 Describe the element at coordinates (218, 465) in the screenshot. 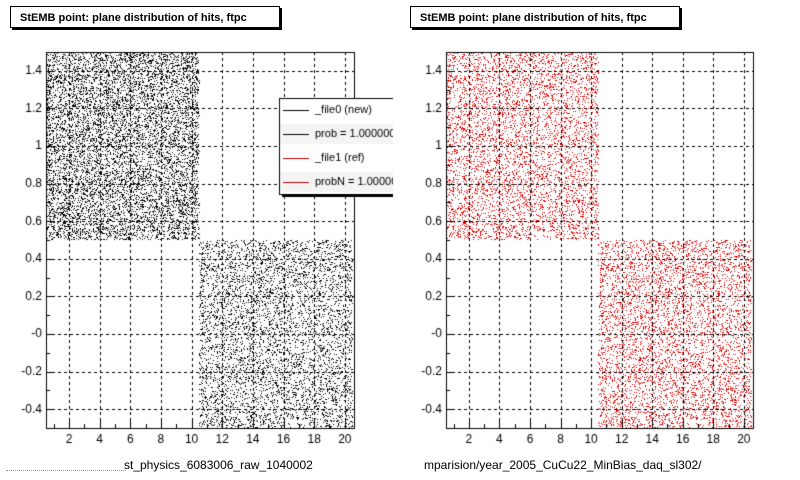

I see `left-x-axis-label: st_physics_6083006_raw_1040002` at that location.